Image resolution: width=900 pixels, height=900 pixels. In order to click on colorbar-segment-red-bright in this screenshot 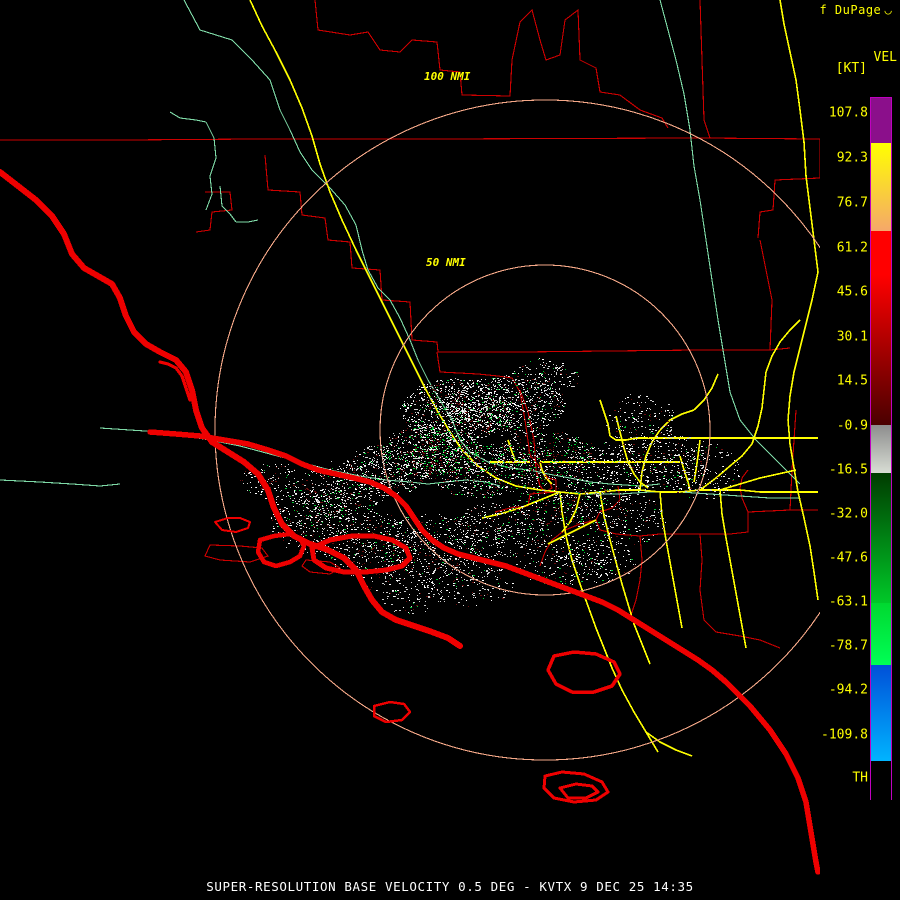, I will do `click(881, 253)`.